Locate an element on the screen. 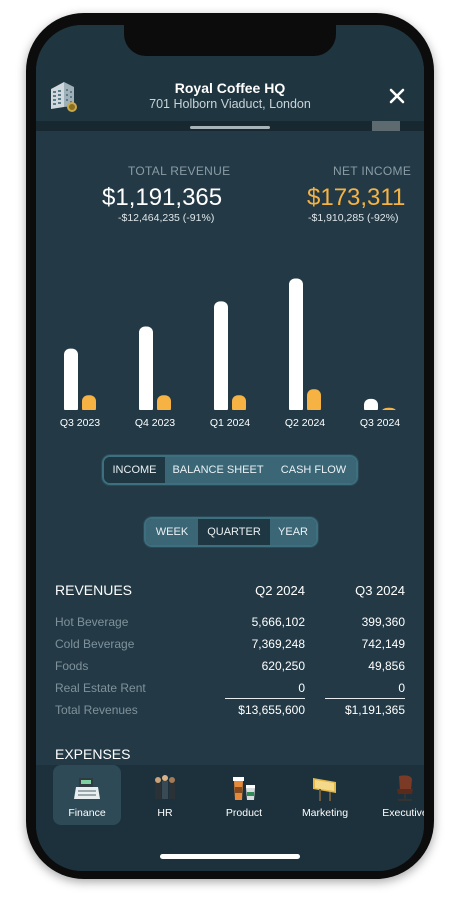 The width and height of the screenshot is (460, 900). total-revenues-q3: $1,191,365 is located at coordinates (374, 710).